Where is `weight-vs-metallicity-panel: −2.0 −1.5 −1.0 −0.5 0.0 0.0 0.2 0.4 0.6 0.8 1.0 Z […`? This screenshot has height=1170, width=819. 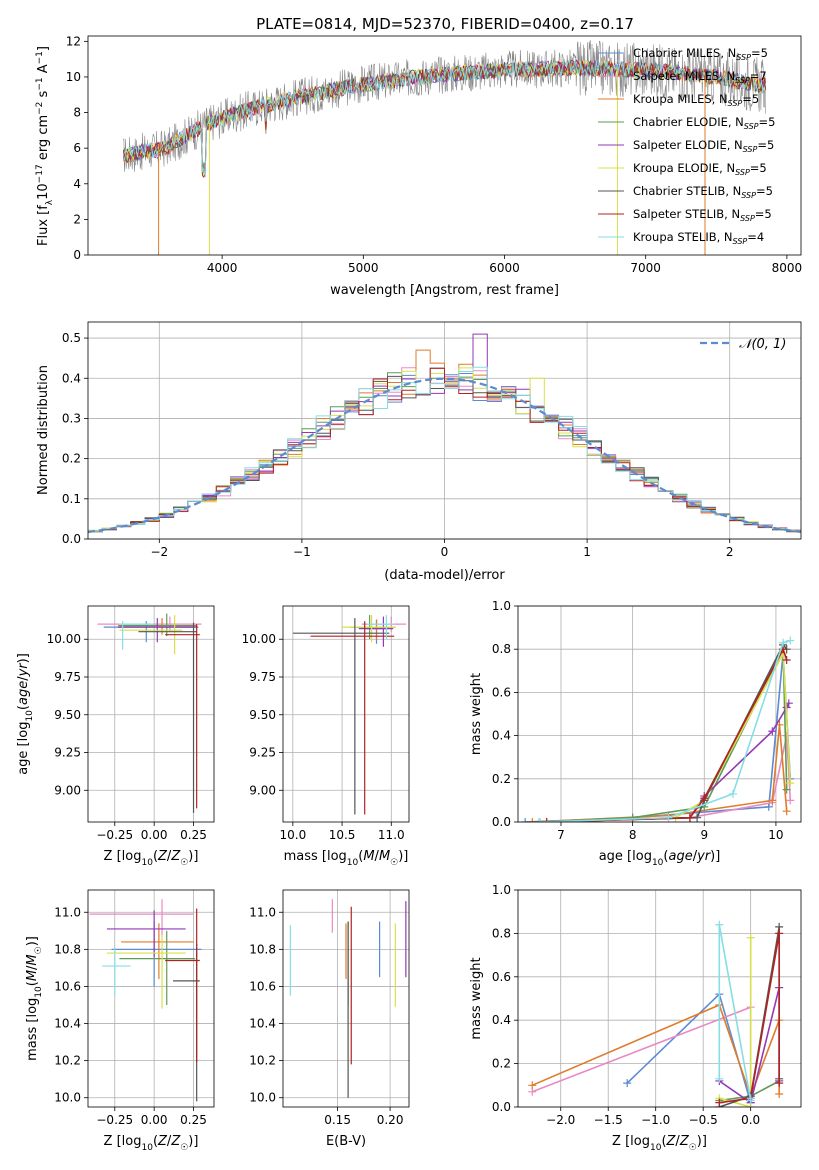 weight-vs-metallicity-panel: −2.0 −1.5 −1.0 −0.5 0.0 0.0 0.2 0.4 0.6 0.8 1.0 Z [… is located at coordinates (635, 1018).